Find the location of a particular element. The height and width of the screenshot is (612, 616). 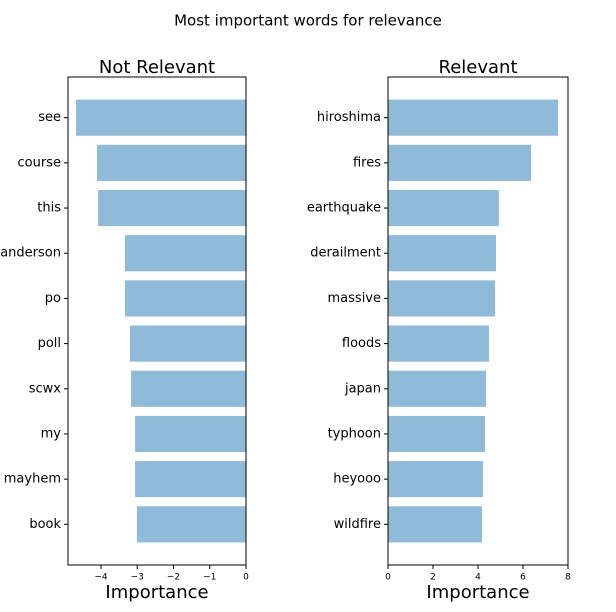

y-tick-label: scwx is located at coordinates (45, 388).